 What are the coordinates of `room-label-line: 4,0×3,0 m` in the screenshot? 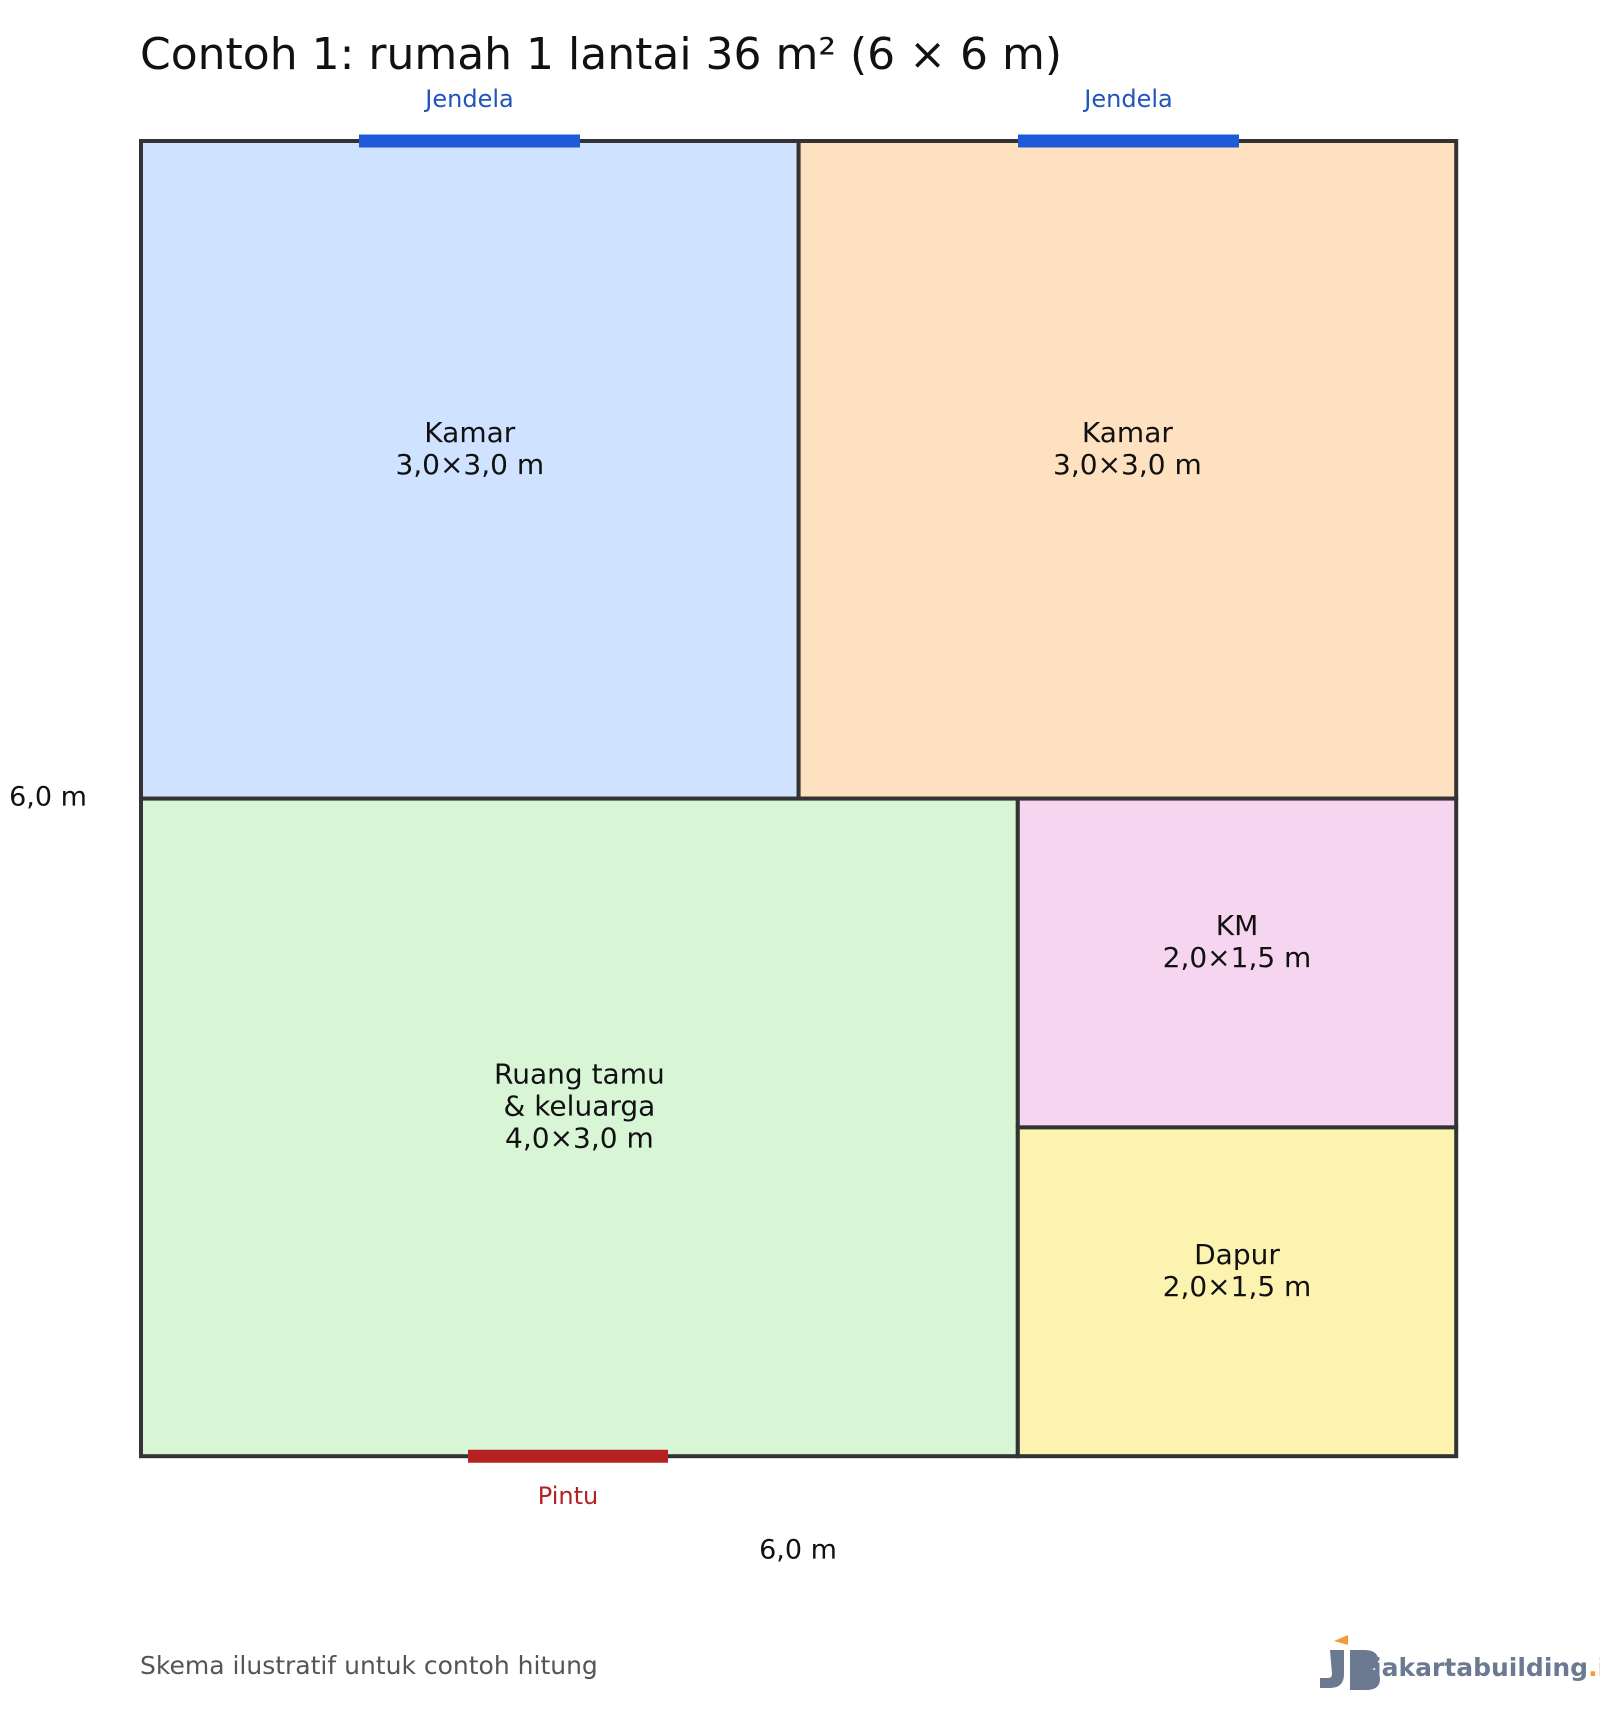 It's located at (579, 1137).